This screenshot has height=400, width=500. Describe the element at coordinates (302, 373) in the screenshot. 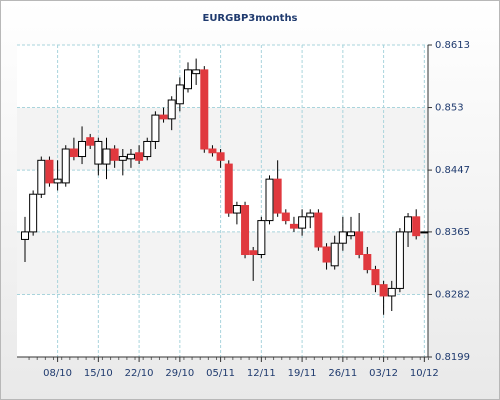

I see `x-tick-label: 19/11` at that location.